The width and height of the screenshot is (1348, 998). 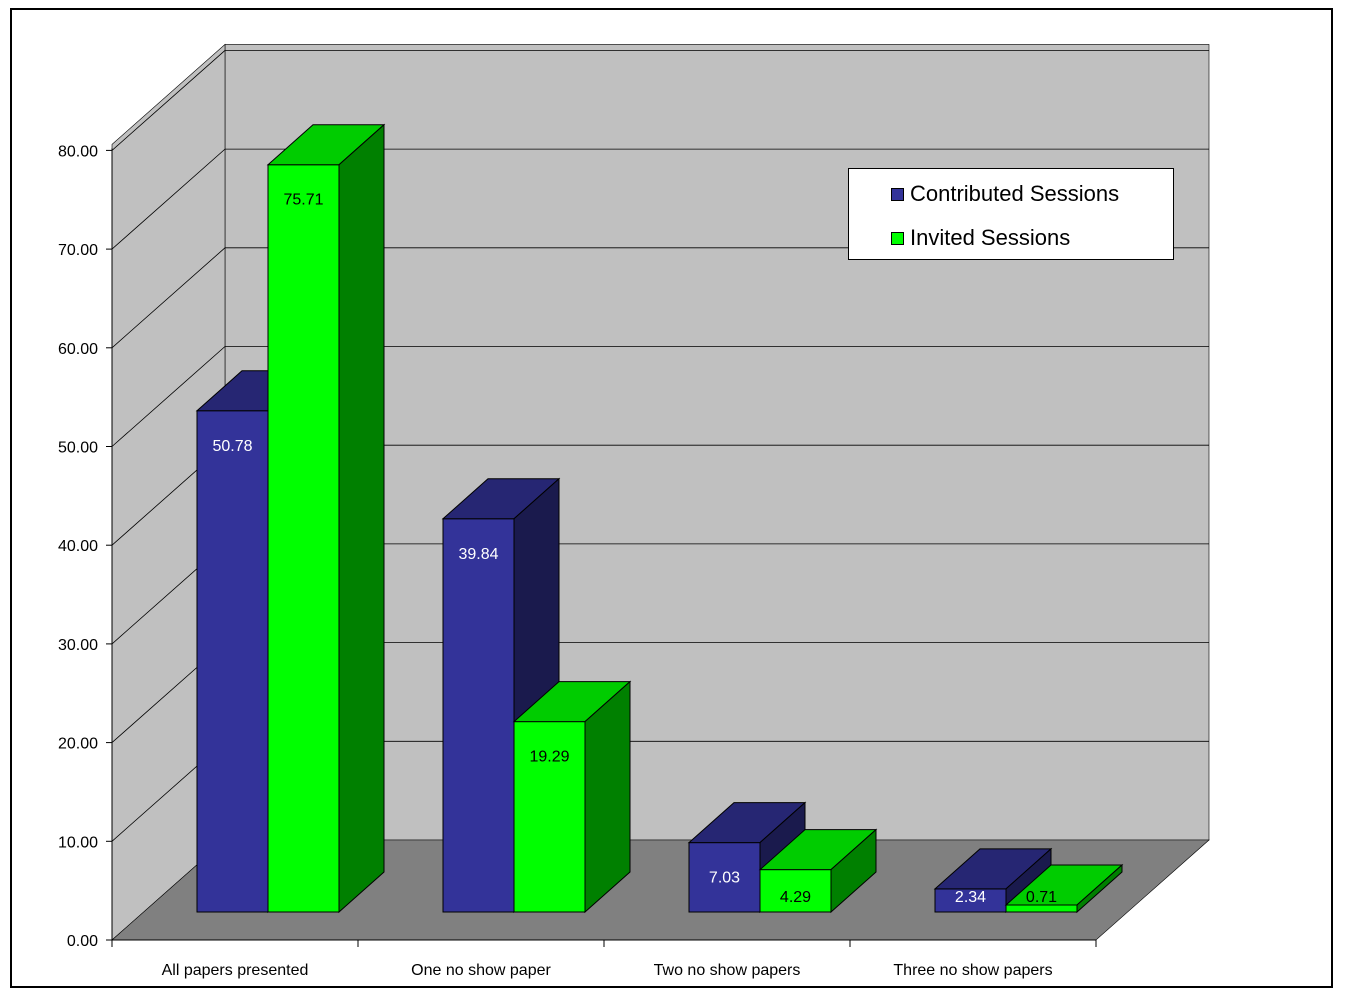 I want to click on data-label: 2.34, so click(x=970, y=897).